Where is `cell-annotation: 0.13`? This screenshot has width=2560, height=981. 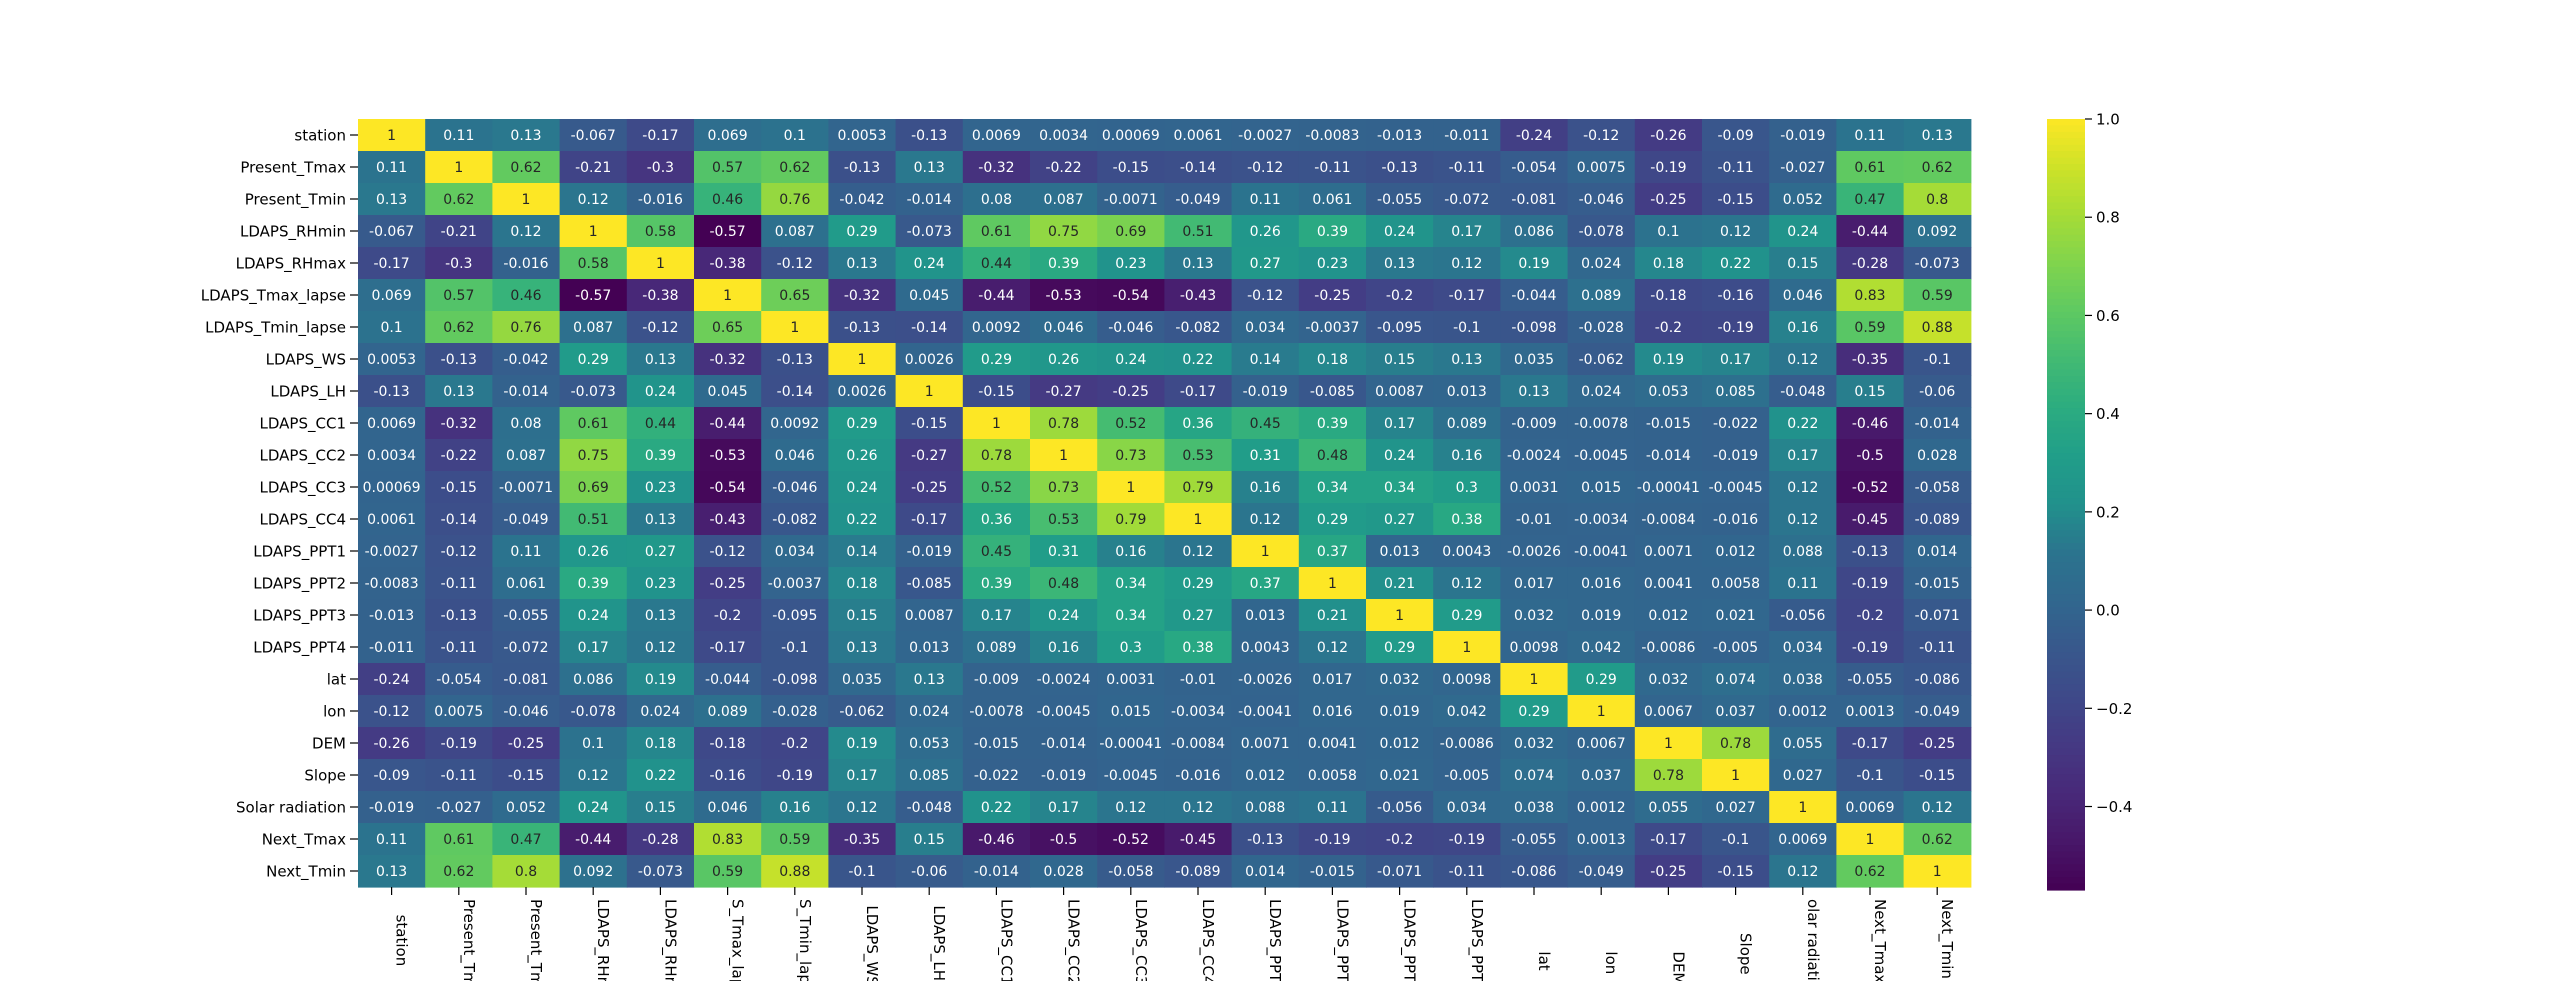
cell-annotation: 0.13 is located at coordinates (1399, 264).